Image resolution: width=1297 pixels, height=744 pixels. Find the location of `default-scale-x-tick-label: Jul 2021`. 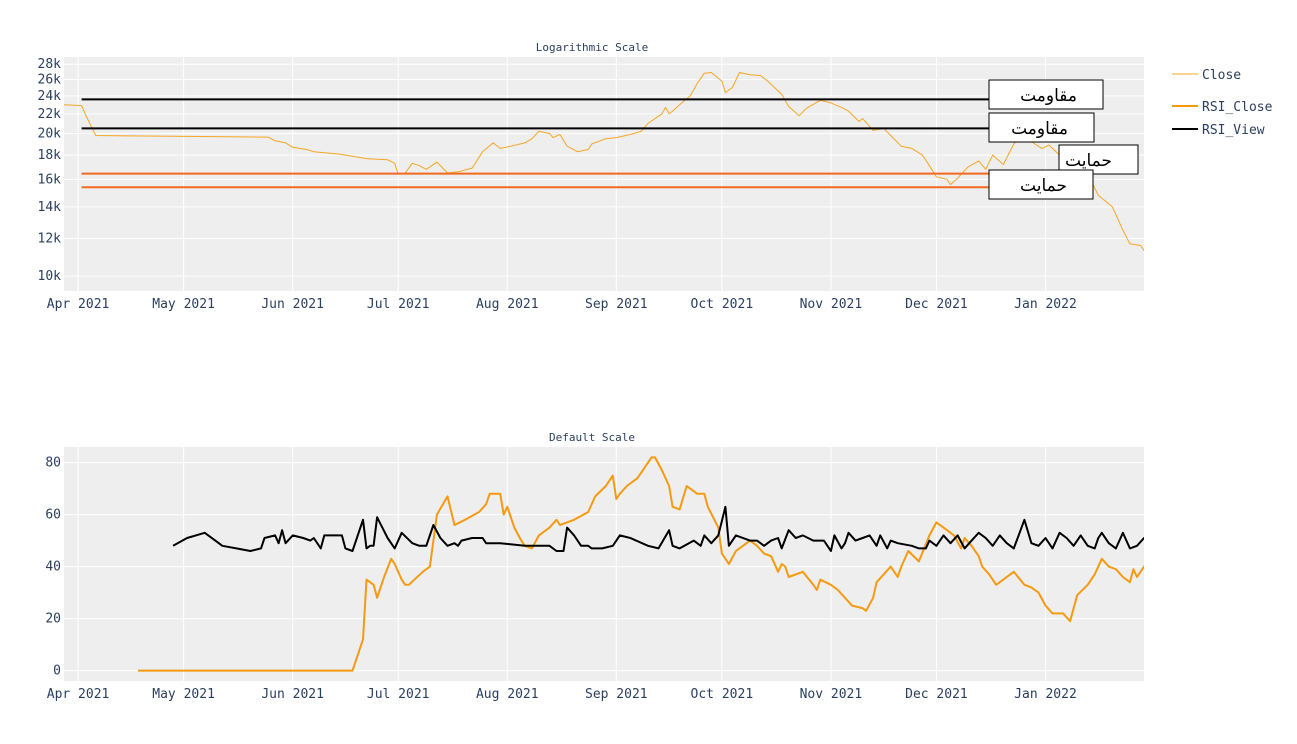

default-scale-x-tick-label: Jul 2021 is located at coordinates (398, 694).